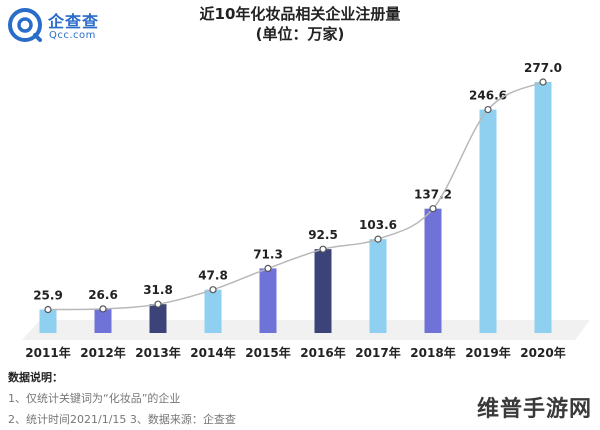  What do you see at coordinates (300, 34) in the screenshot?
I see `chart-subtitle: (单位：万家)` at bounding box center [300, 34].